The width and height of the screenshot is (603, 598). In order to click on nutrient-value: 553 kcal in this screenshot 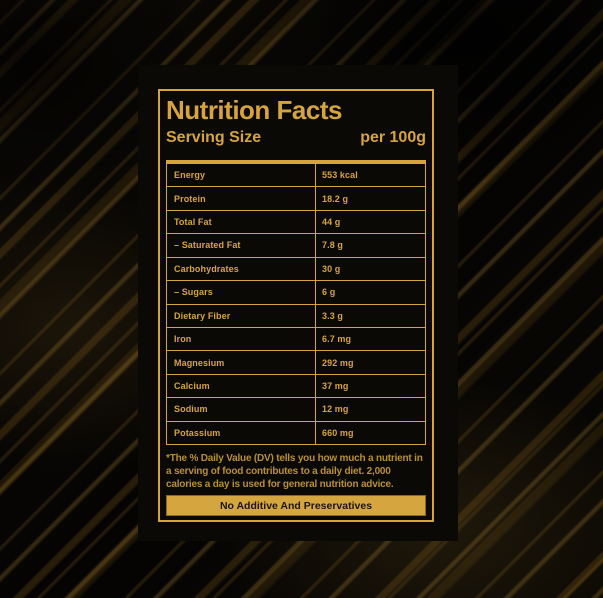, I will do `click(340, 175)`.